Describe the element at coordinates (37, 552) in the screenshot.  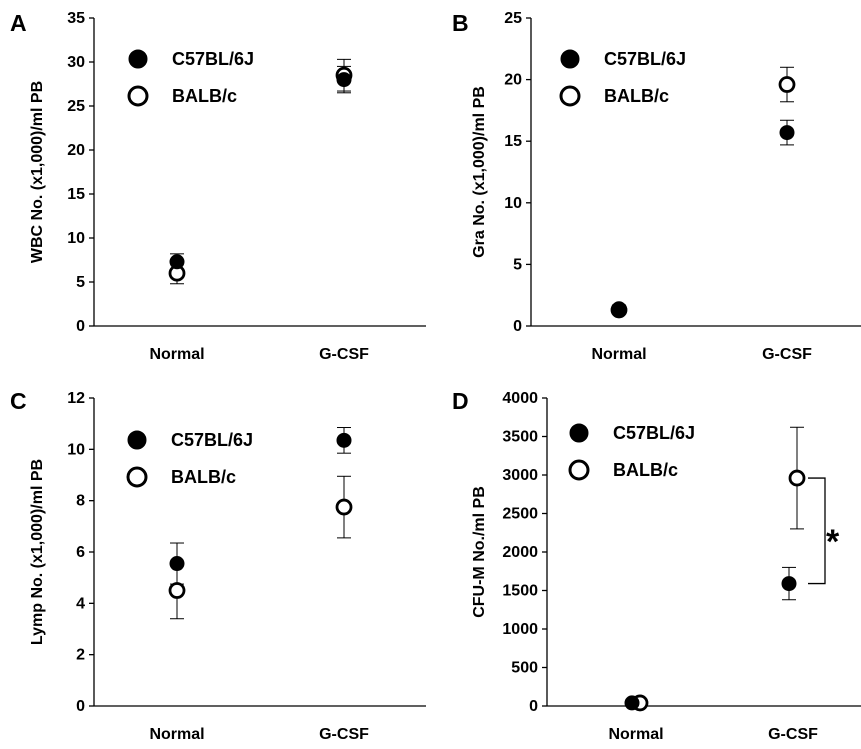
I see `y-axis-title: Lymp No. (x1,000)/ml PB` at that location.